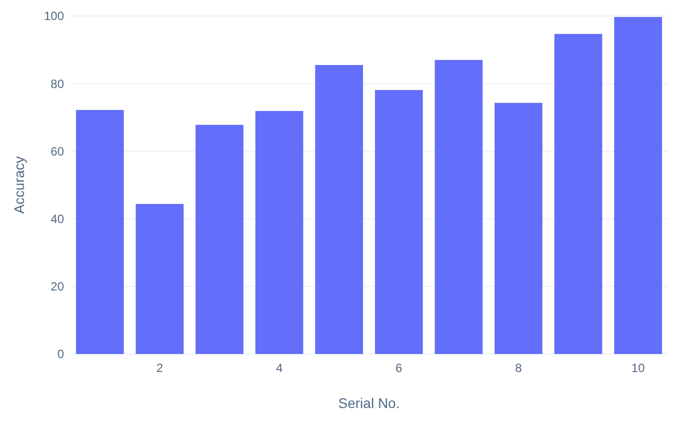  Describe the element at coordinates (57, 83) in the screenshot. I see `y-tick-label: 80` at that location.